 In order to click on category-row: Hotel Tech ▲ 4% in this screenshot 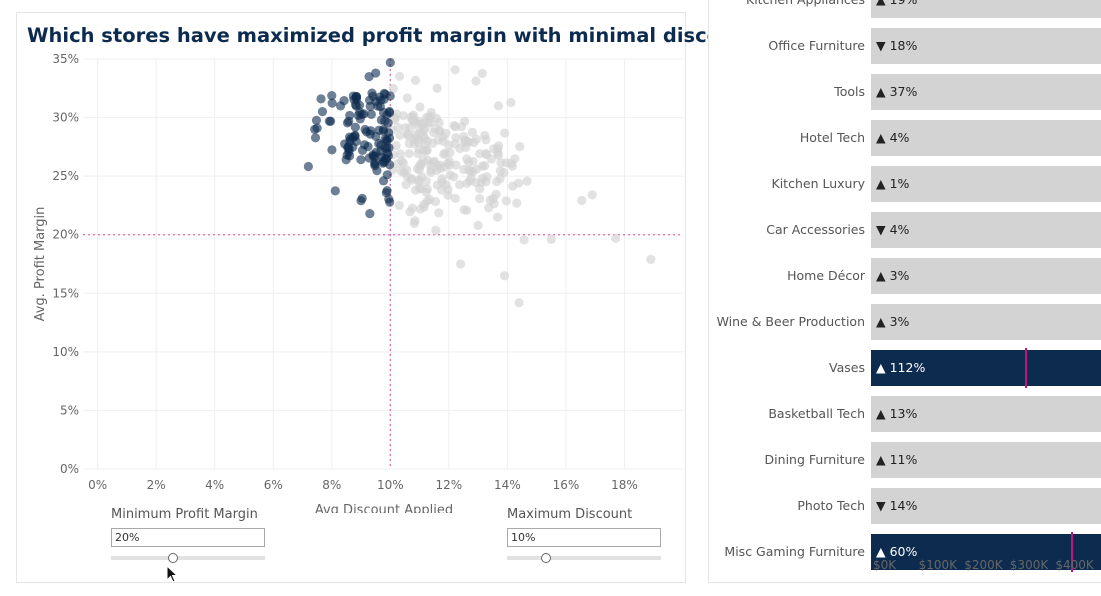, I will do `click(905, 138)`.